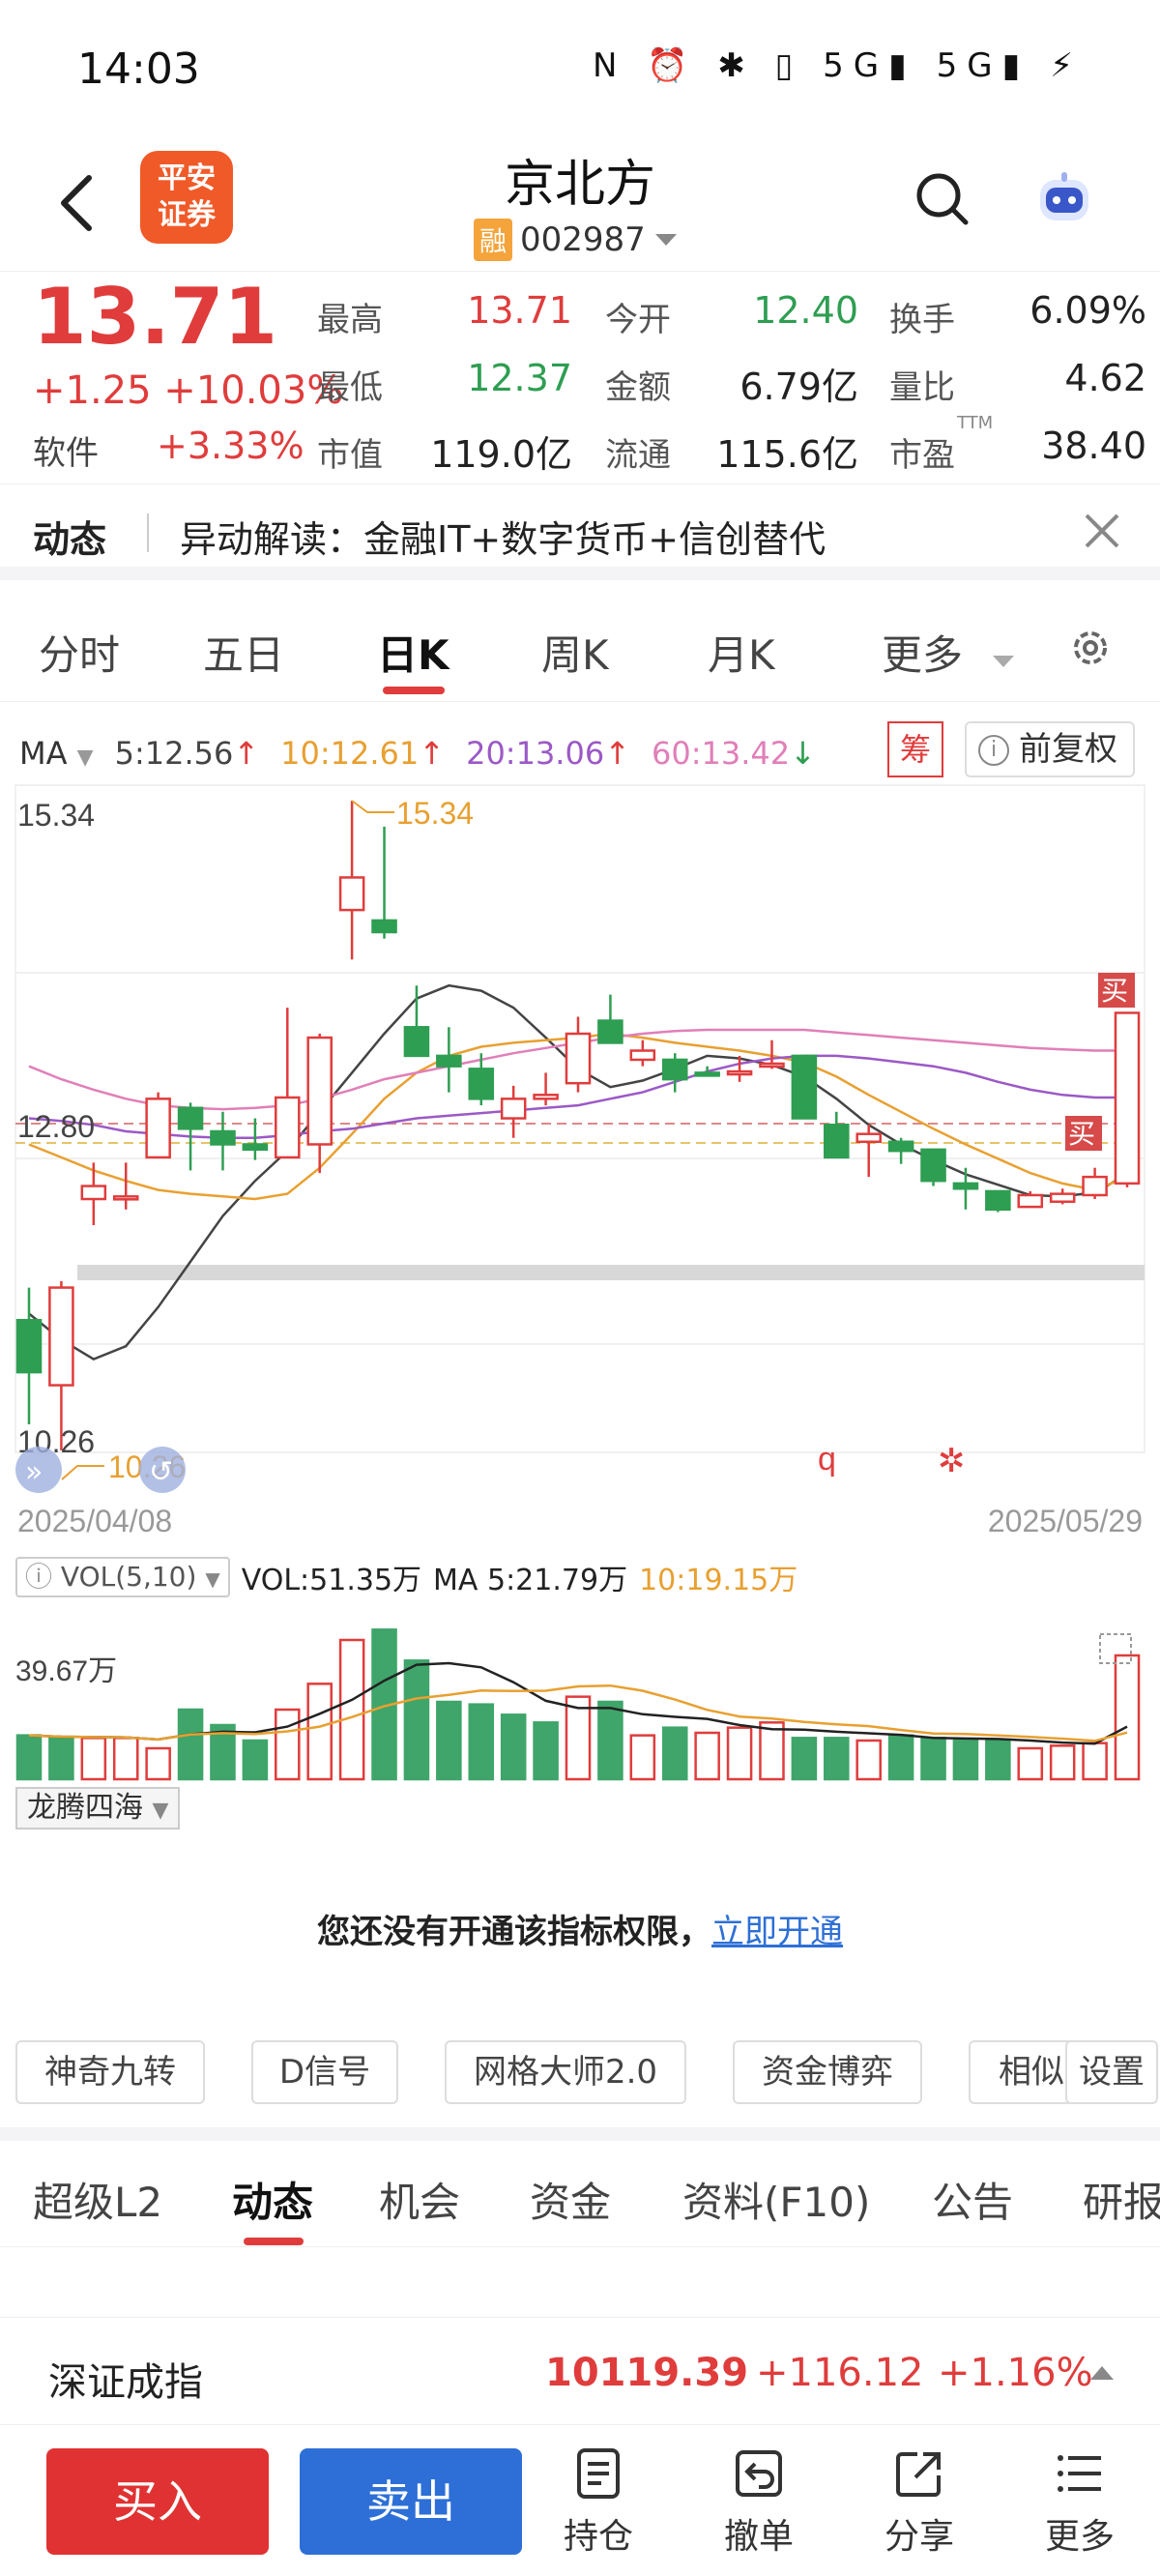  What do you see at coordinates (759, 2504) in the screenshot?
I see `cancel-order-button: 撤单` at bounding box center [759, 2504].